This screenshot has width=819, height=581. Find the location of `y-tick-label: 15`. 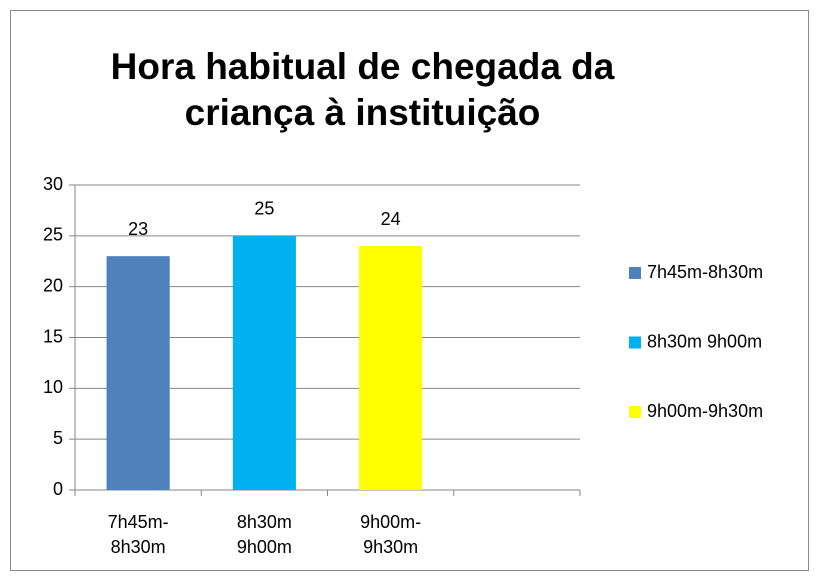

y-tick-label: 15 is located at coordinates (53, 336).